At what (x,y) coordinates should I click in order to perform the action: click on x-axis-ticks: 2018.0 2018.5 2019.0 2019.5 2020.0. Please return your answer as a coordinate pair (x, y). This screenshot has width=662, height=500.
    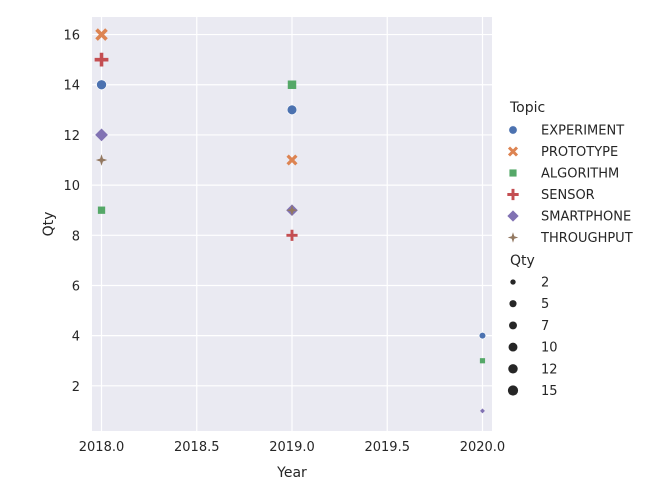
    Looking at the image, I should click on (292, 447).